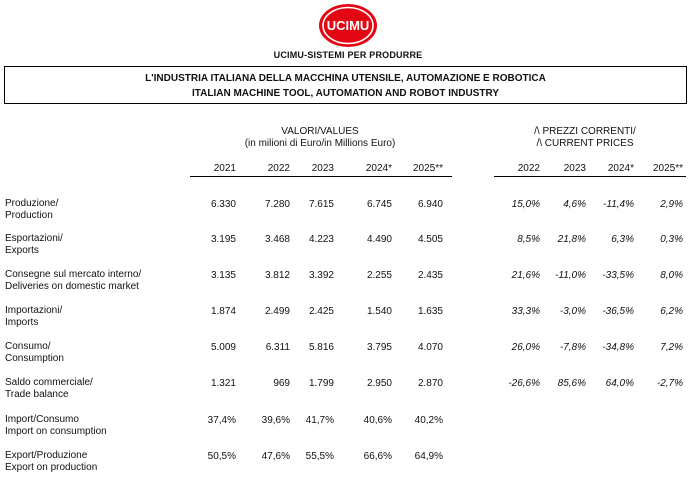 This screenshot has height=488, width=696. What do you see at coordinates (671, 275) in the screenshot?
I see `change-cell: 8,0%` at bounding box center [671, 275].